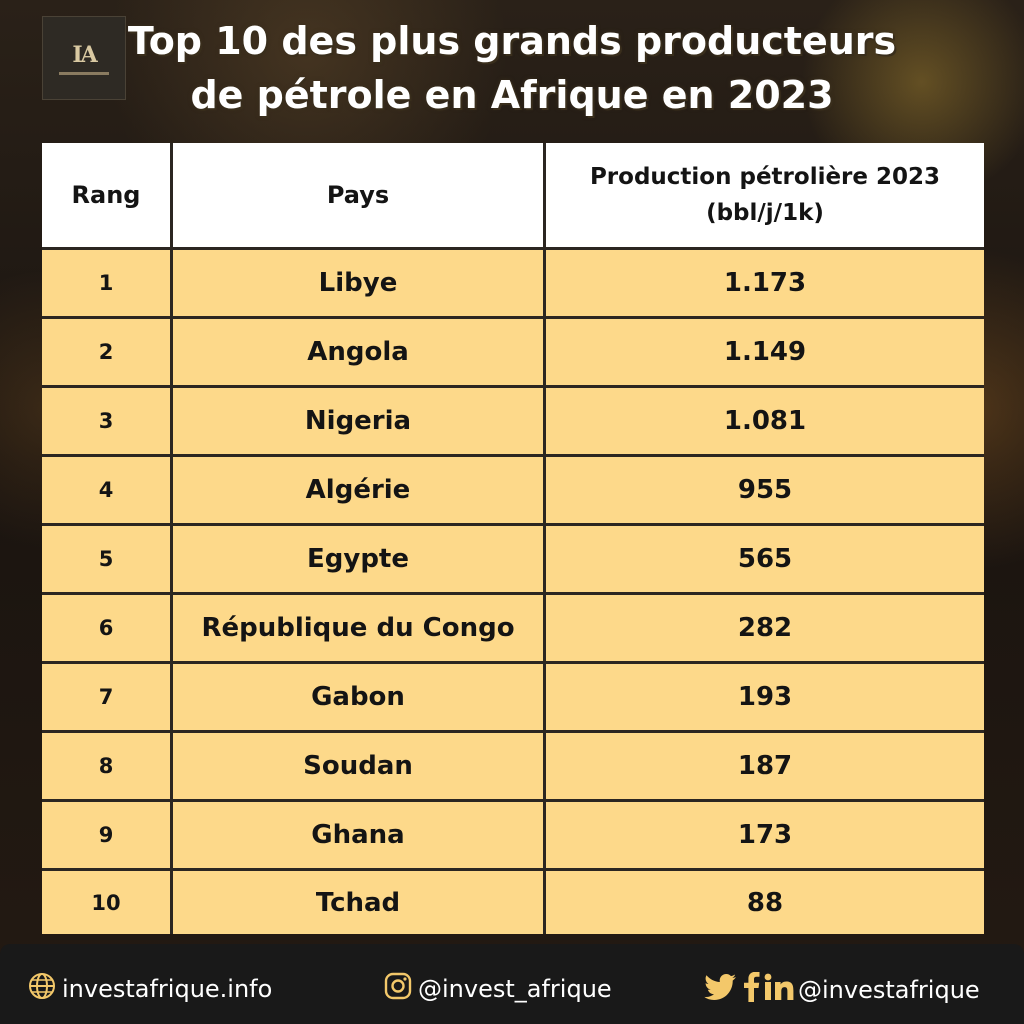 This screenshot has width=1024, height=1024. Describe the element at coordinates (107, 630) in the screenshot. I see `rank-cell: 6` at that location.